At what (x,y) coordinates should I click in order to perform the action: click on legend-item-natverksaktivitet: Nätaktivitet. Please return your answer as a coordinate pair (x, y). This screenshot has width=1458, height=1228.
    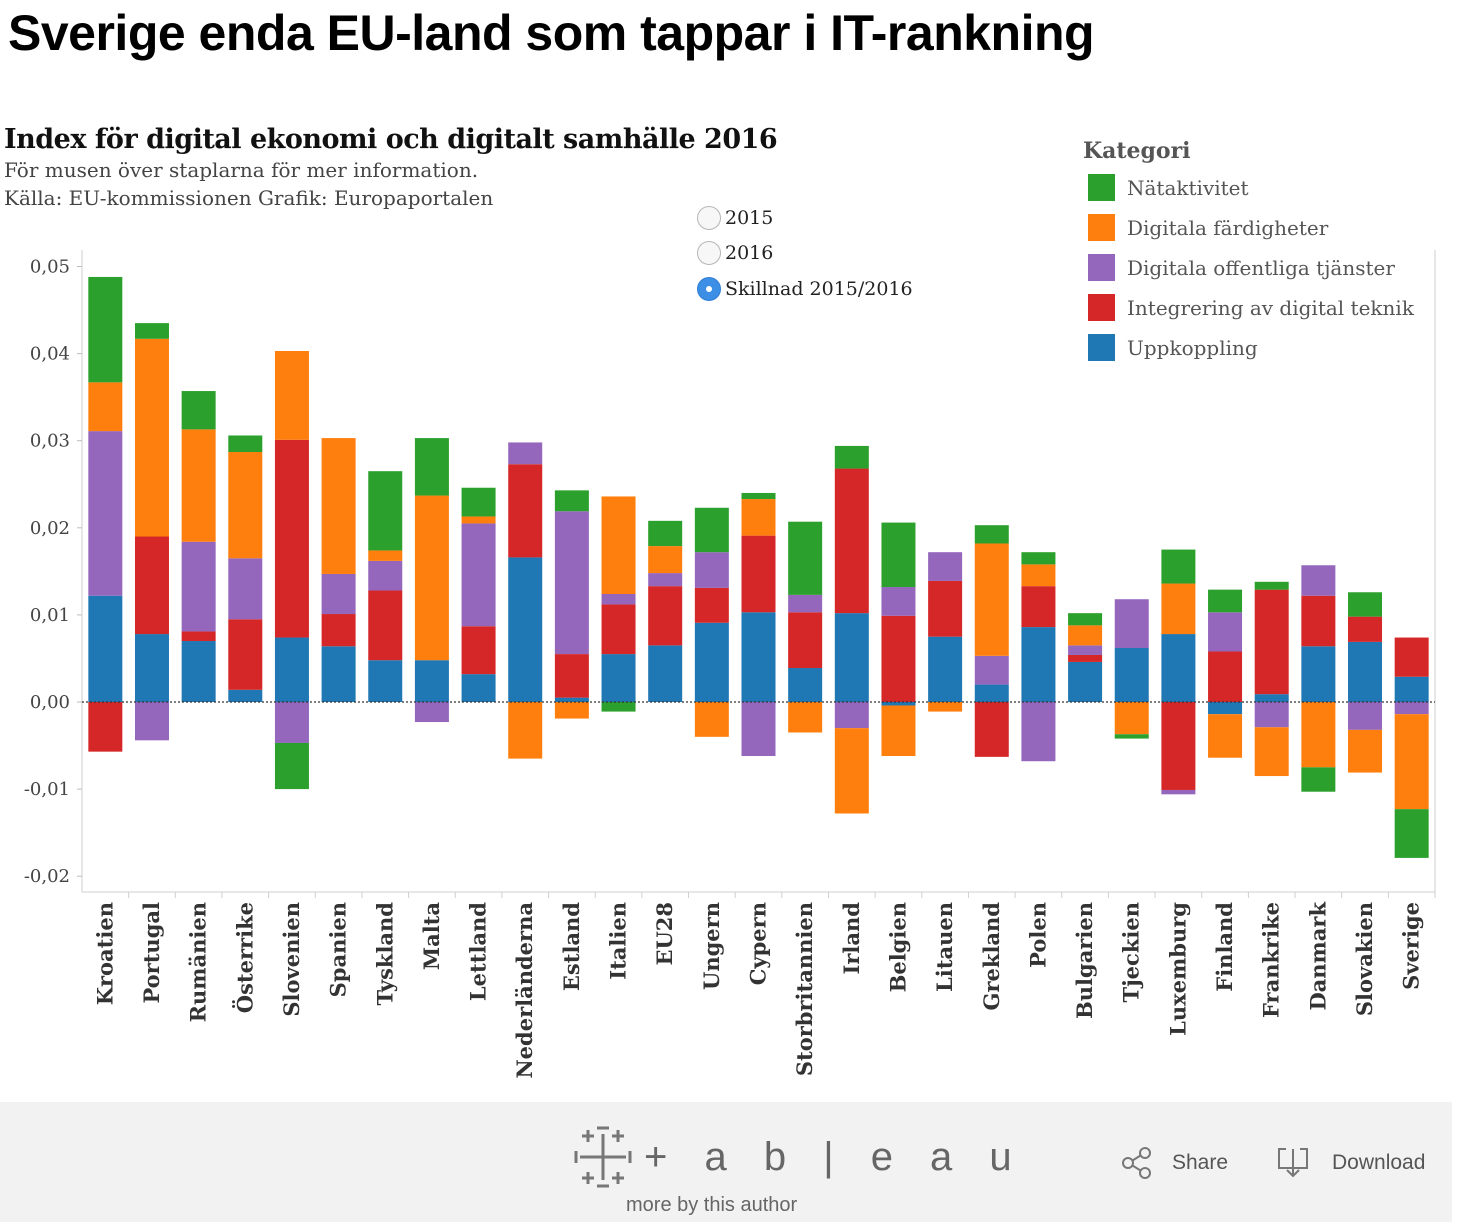
    Looking at the image, I should click on (1168, 187).